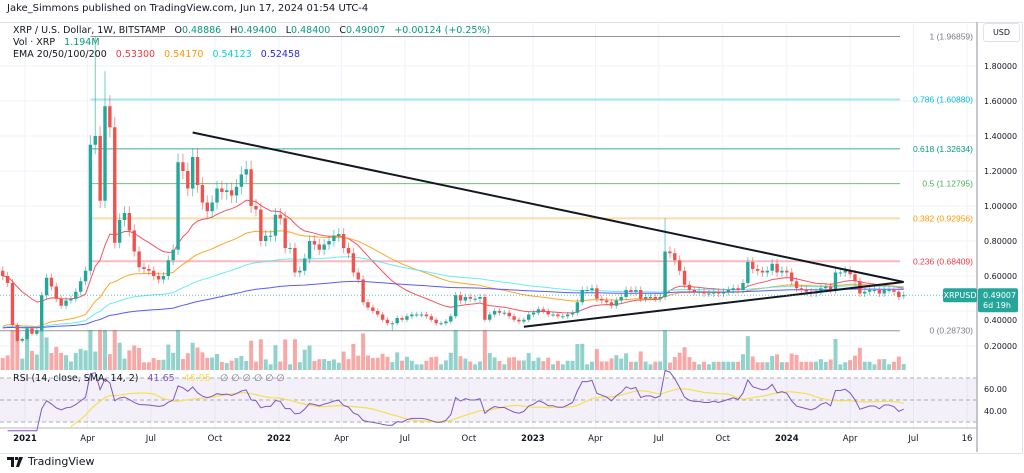  What do you see at coordinates (197, 378) in the screenshot?
I see `rsi-sma-value: 45.95` at bounding box center [197, 378].